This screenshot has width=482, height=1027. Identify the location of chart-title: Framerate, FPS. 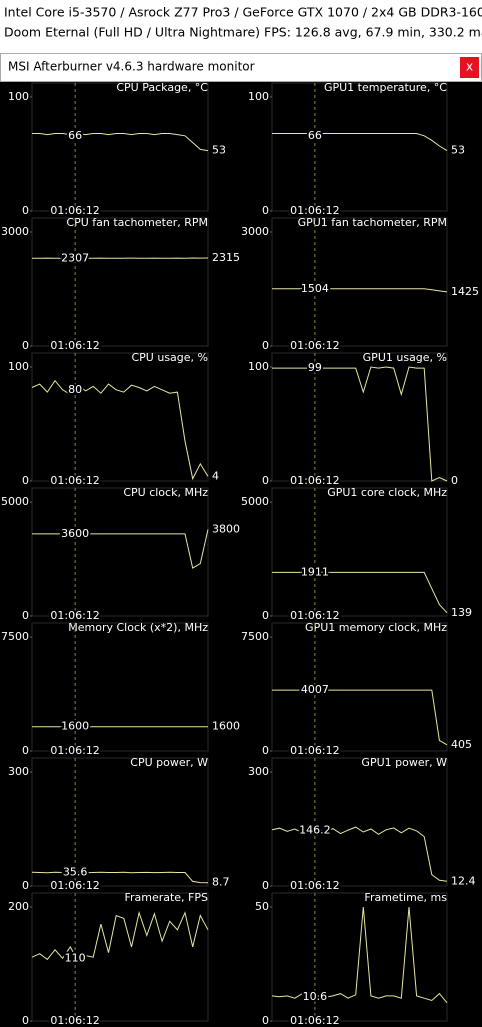
(166, 897).